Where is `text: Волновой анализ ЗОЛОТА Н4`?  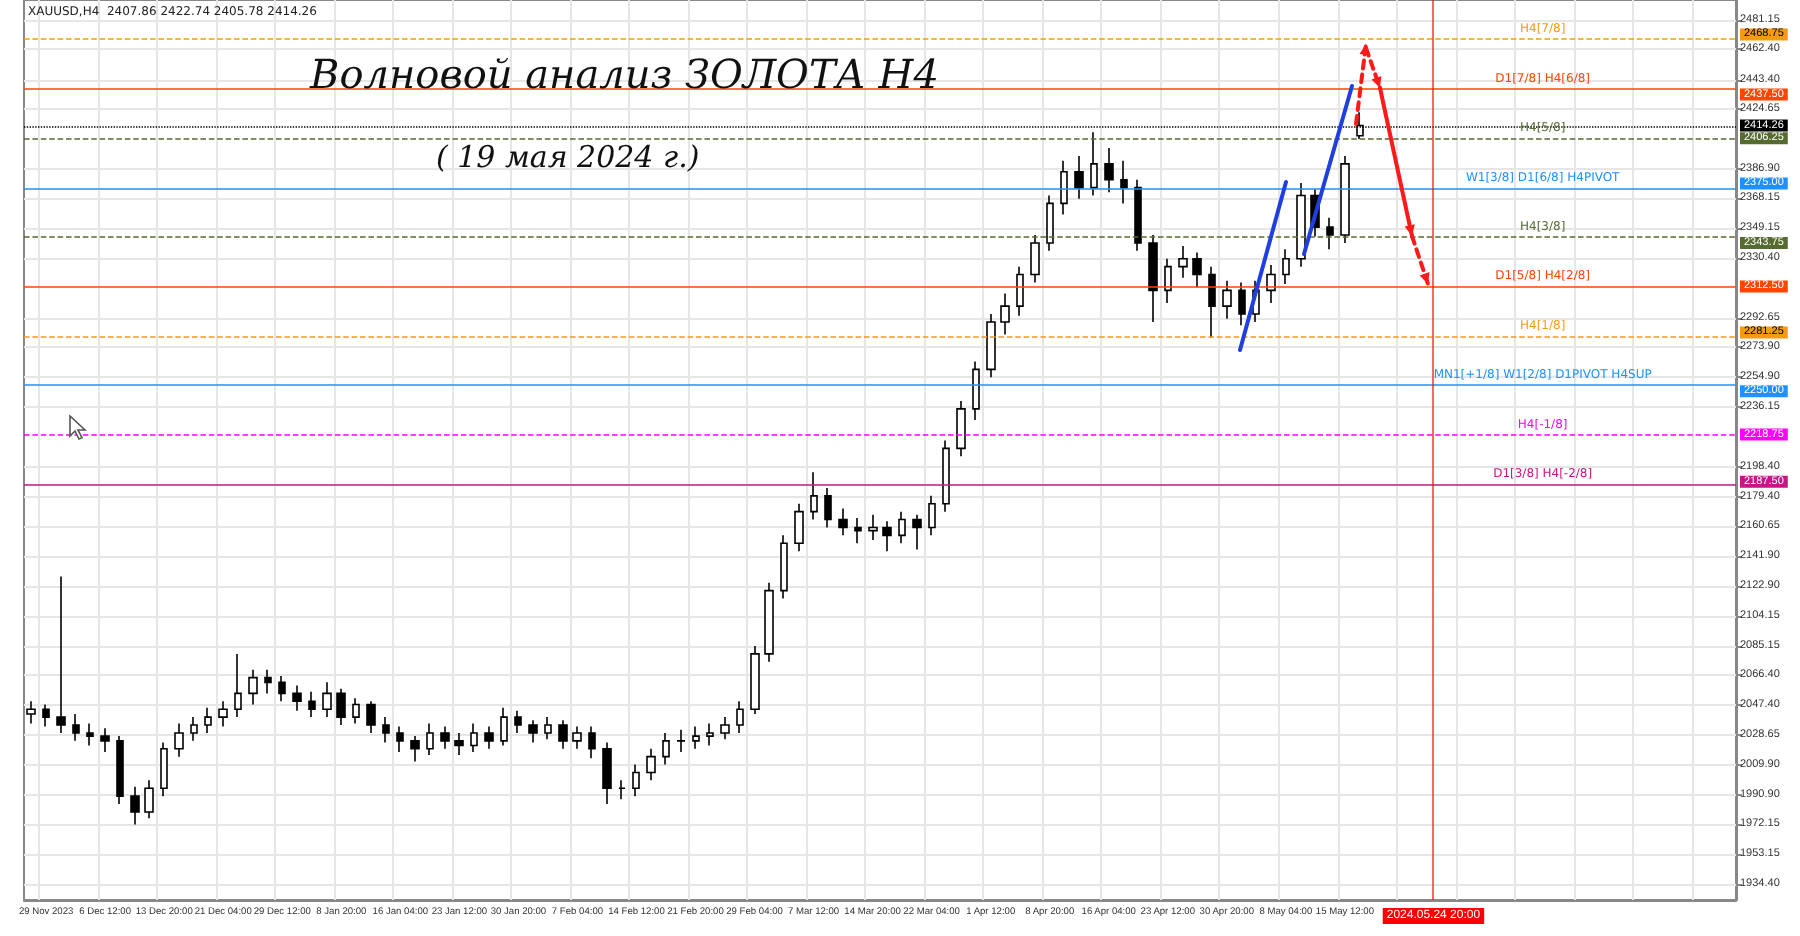 text: Волновой анализ ЗОЛОТА Н4 is located at coordinates (623, 74).